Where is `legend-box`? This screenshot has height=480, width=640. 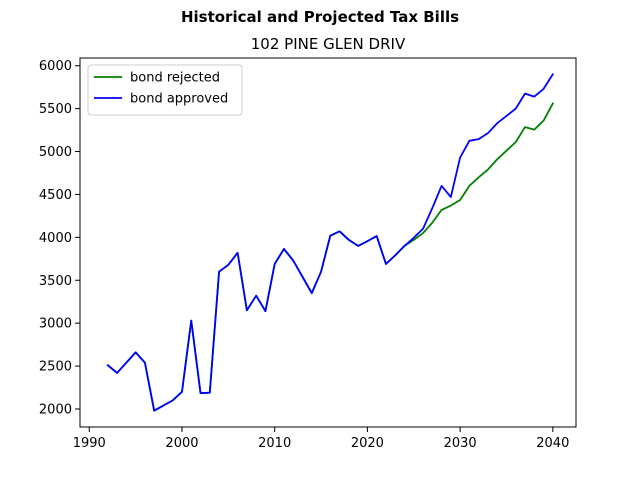
legend-box is located at coordinates (165, 90).